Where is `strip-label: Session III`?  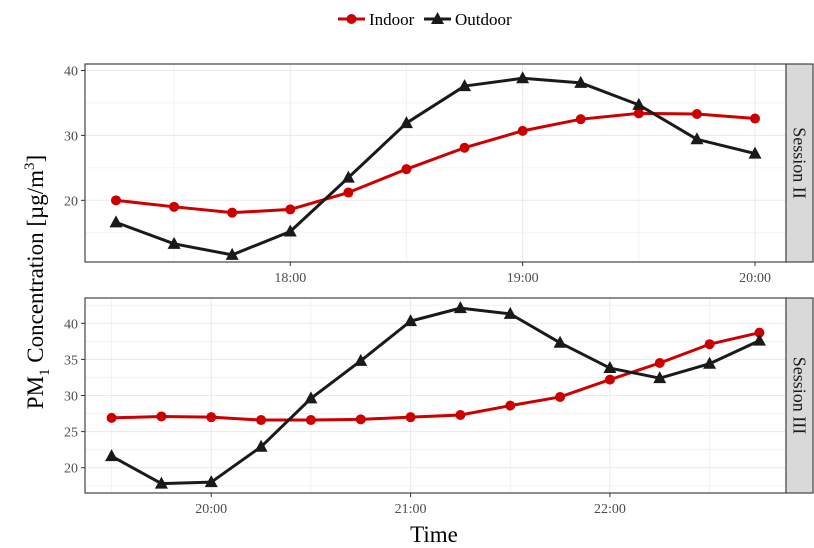
strip-label: Session III is located at coordinates (800, 396).